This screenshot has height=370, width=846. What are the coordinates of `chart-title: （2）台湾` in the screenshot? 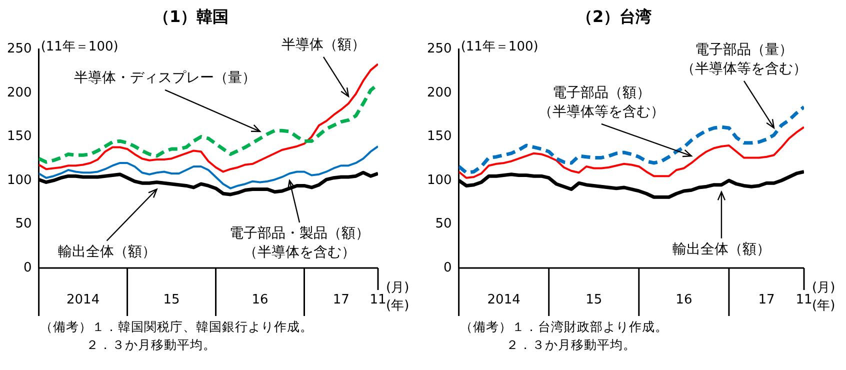 It's located at (614, 16).